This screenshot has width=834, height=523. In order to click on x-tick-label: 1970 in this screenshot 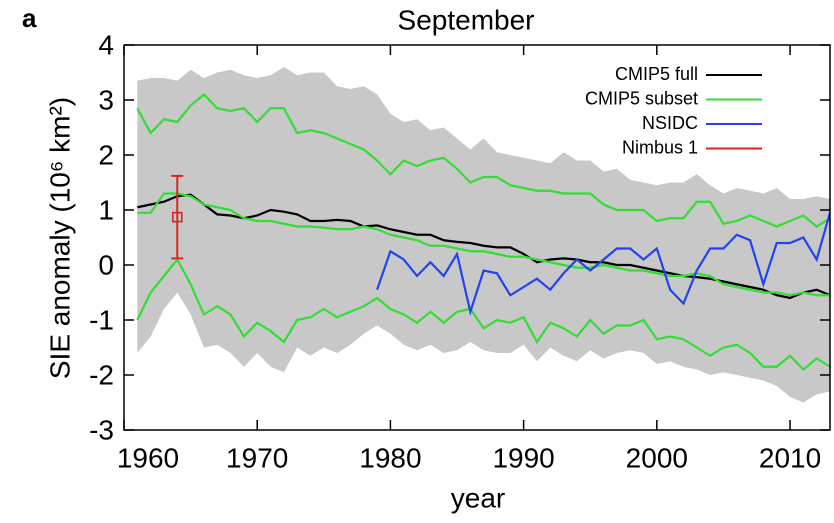, I will do `click(257, 457)`.